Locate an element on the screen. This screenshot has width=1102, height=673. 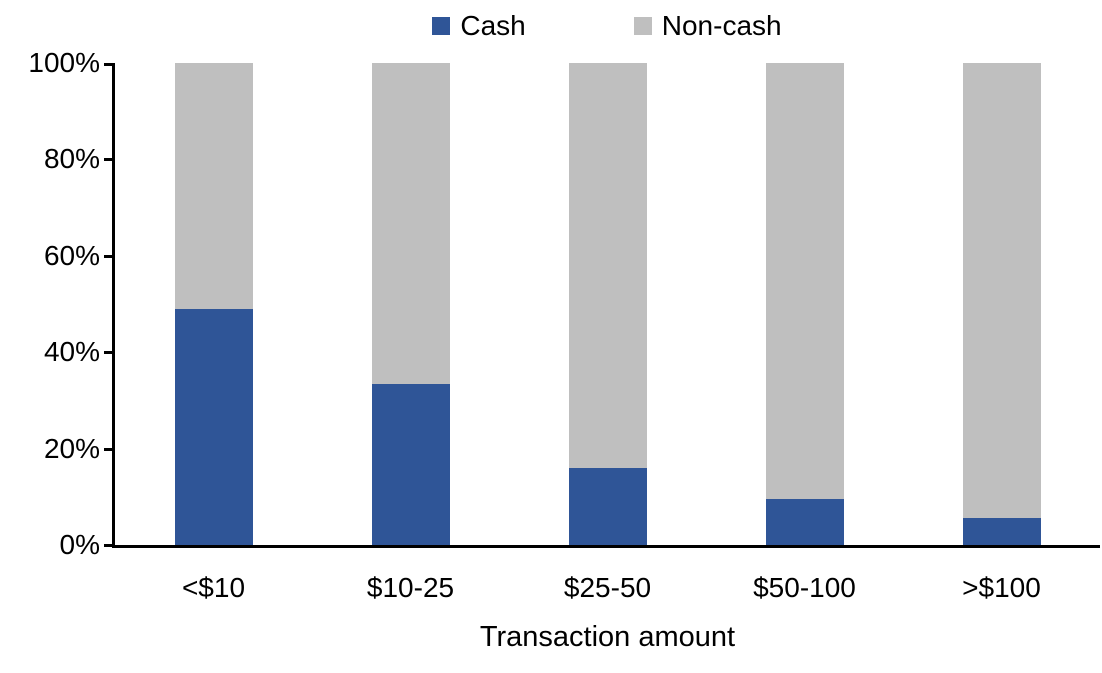
x-tick-label: $10-25 is located at coordinates (410, 587).